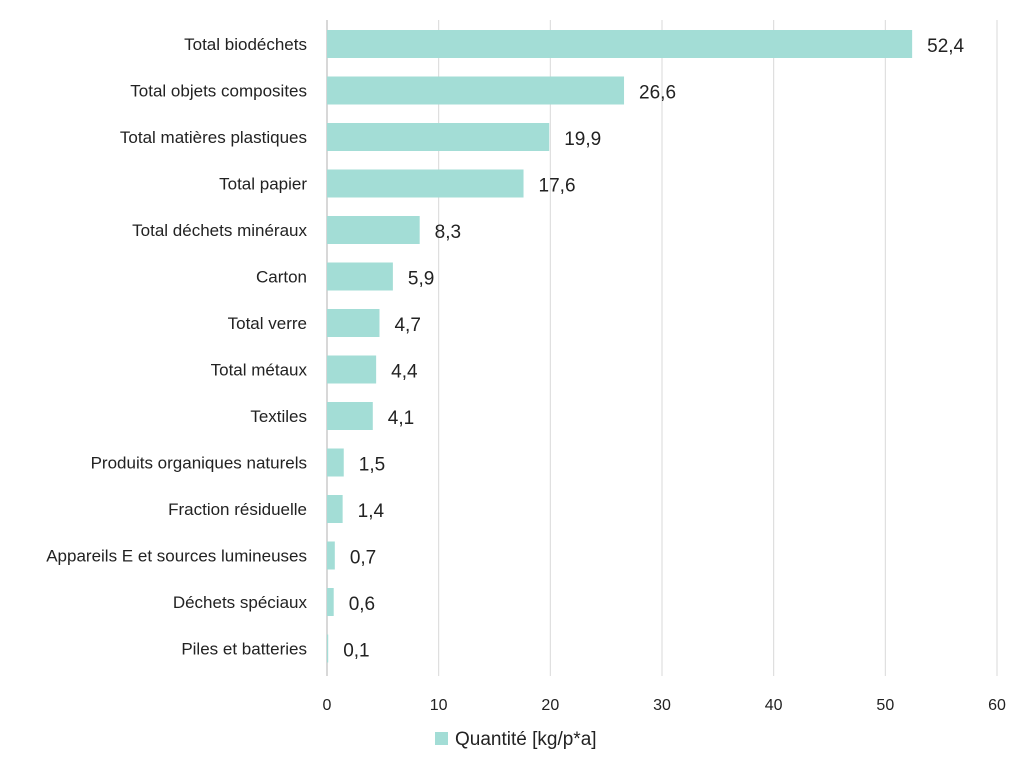 The image size is (1024, 761). Describe the element at coordinates (557, 186) in the screenshot. I see `data-label: 17,6` at that location.